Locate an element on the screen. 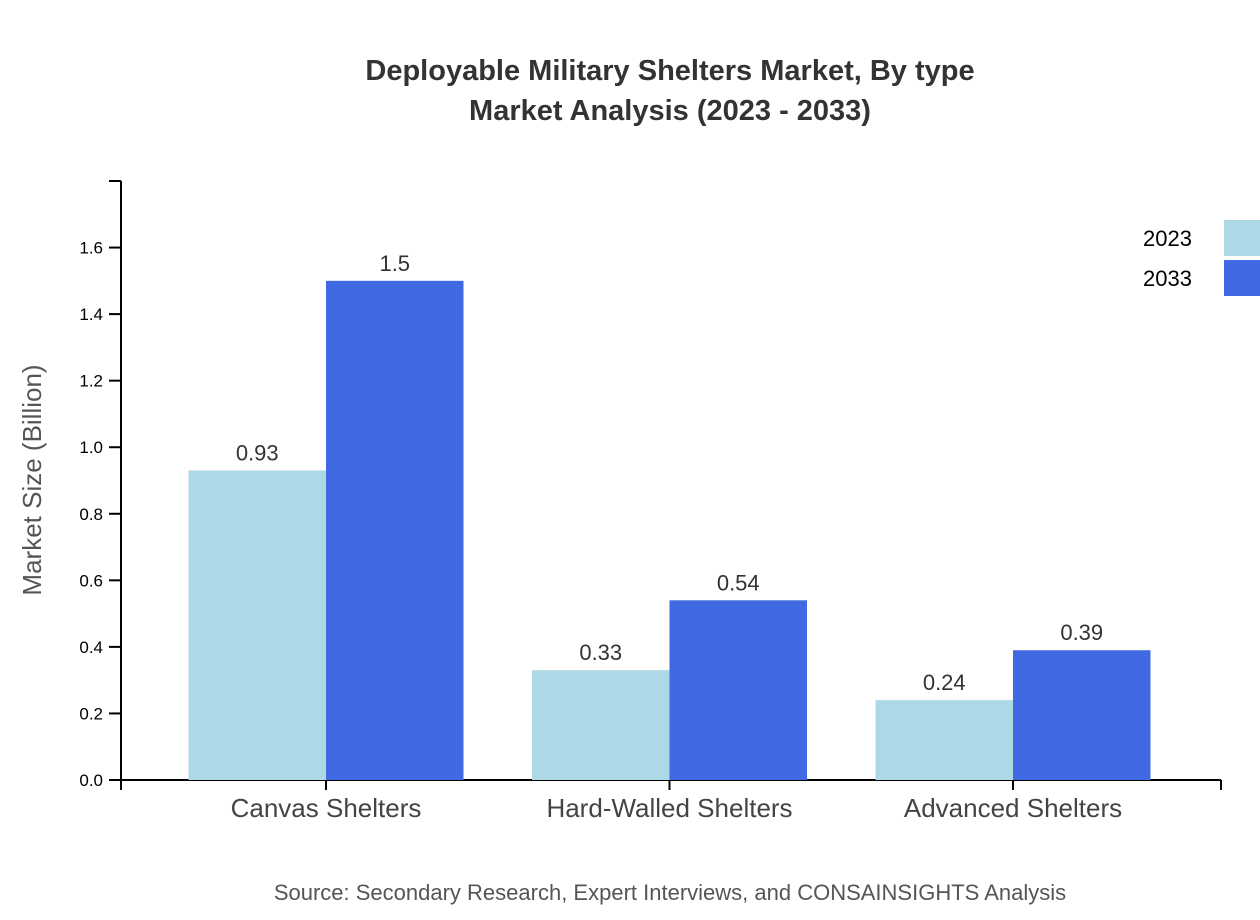 The height and width of the screenshot is (920, 1260). chart-subtitle: Market Analysis (2023 - 2033) is located at coordinates (670, 111).